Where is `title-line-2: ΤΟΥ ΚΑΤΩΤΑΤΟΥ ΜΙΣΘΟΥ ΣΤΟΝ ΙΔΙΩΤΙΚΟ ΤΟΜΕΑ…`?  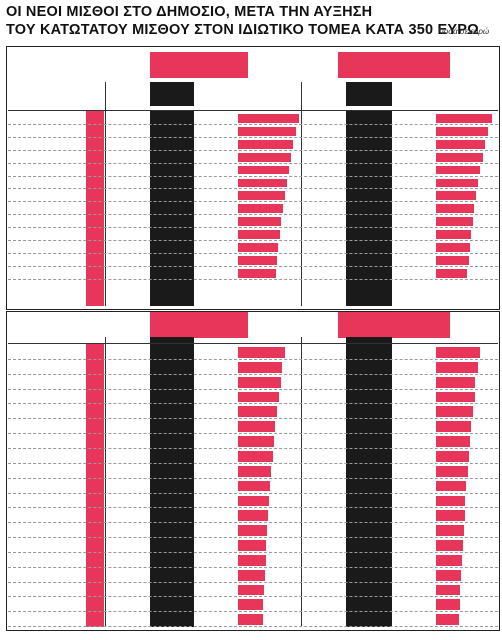 title-line-2: ΤΟΥ ΚΑΤΩΤΑΤΟΥ ΜΙΣΘΟΥ ΣΤΟΝ ΙΔΙΩΤΙΚΟ ΤΟΜΕΑ… is located at coordinates (242, 30).